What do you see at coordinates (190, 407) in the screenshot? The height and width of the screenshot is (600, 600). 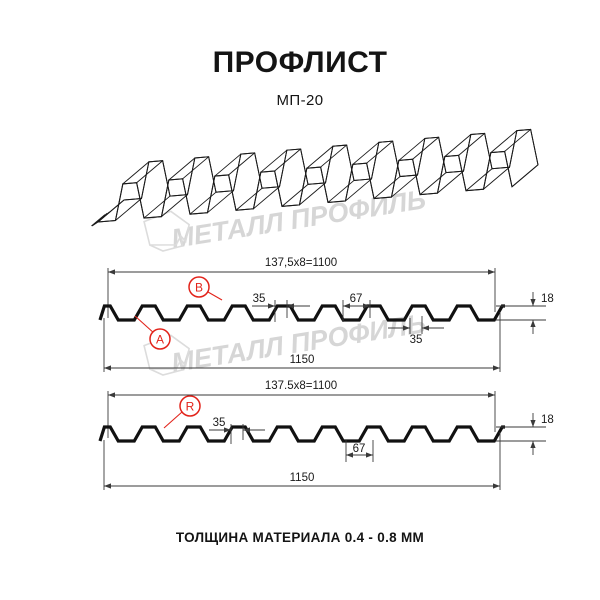 I see `marker-R-label: R` at bounding box center [190, 407].